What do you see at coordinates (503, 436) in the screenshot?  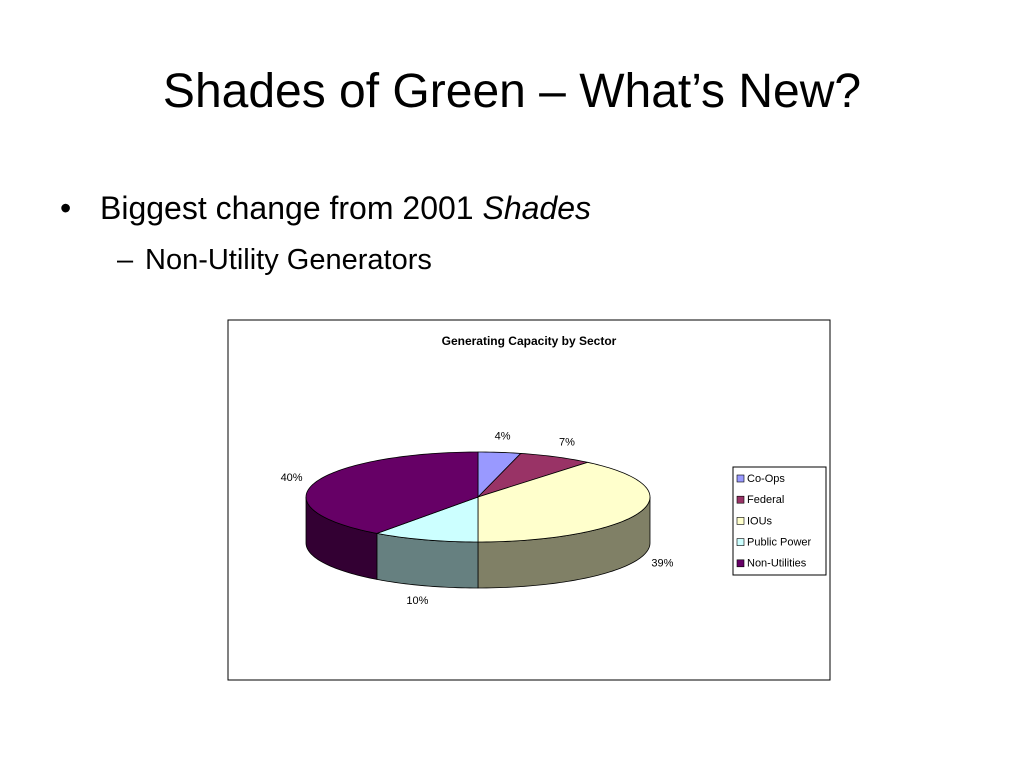 I see `data-label: 4%` at bounding box center [503, 436].